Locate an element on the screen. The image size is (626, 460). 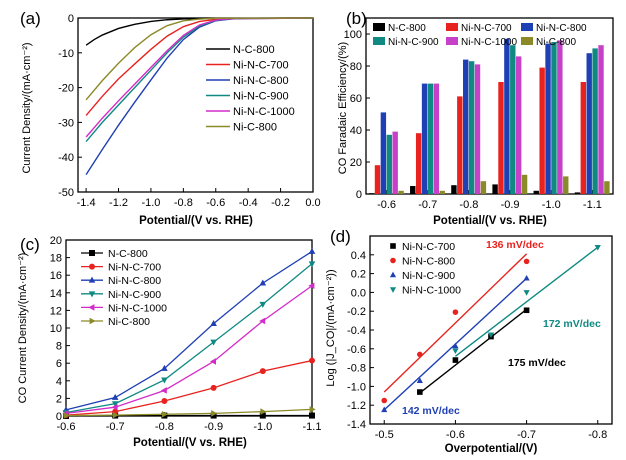
y-tick-label: -0.8 is located at coordinates (356, 369).